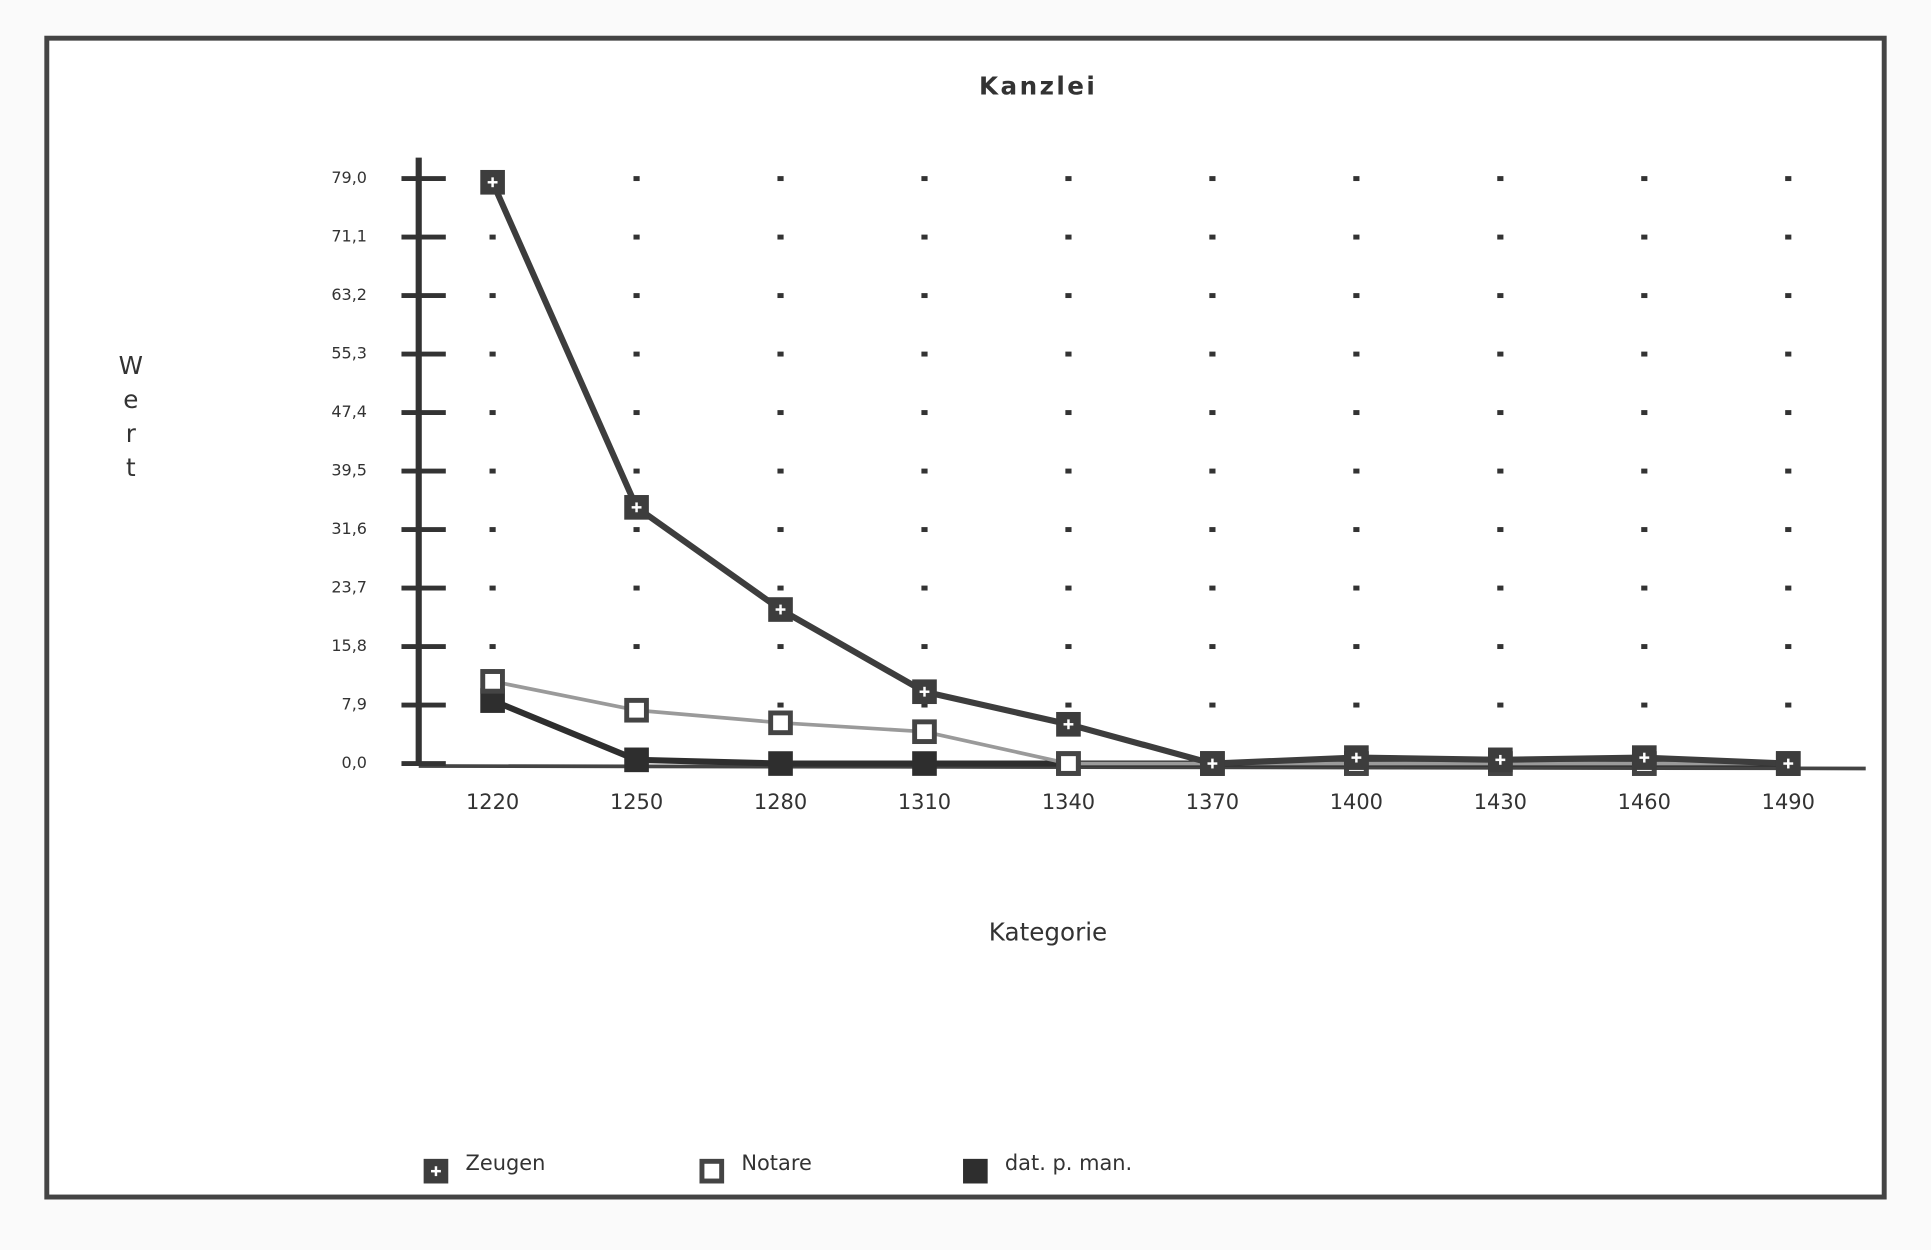 The image size is (1931, 1250). I want to click on legend-label: Notare, so click(776, 1163).